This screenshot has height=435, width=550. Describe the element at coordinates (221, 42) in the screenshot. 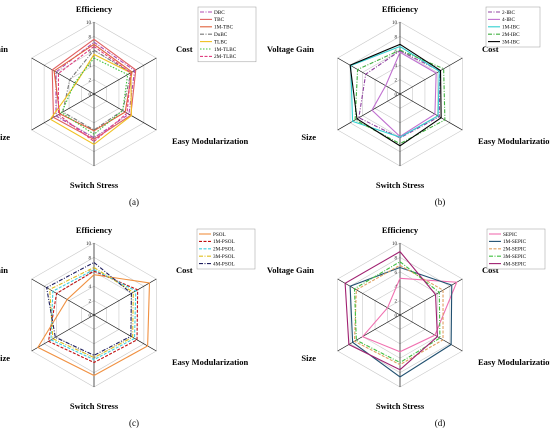

I see `legend-label: TLBC` at that location.